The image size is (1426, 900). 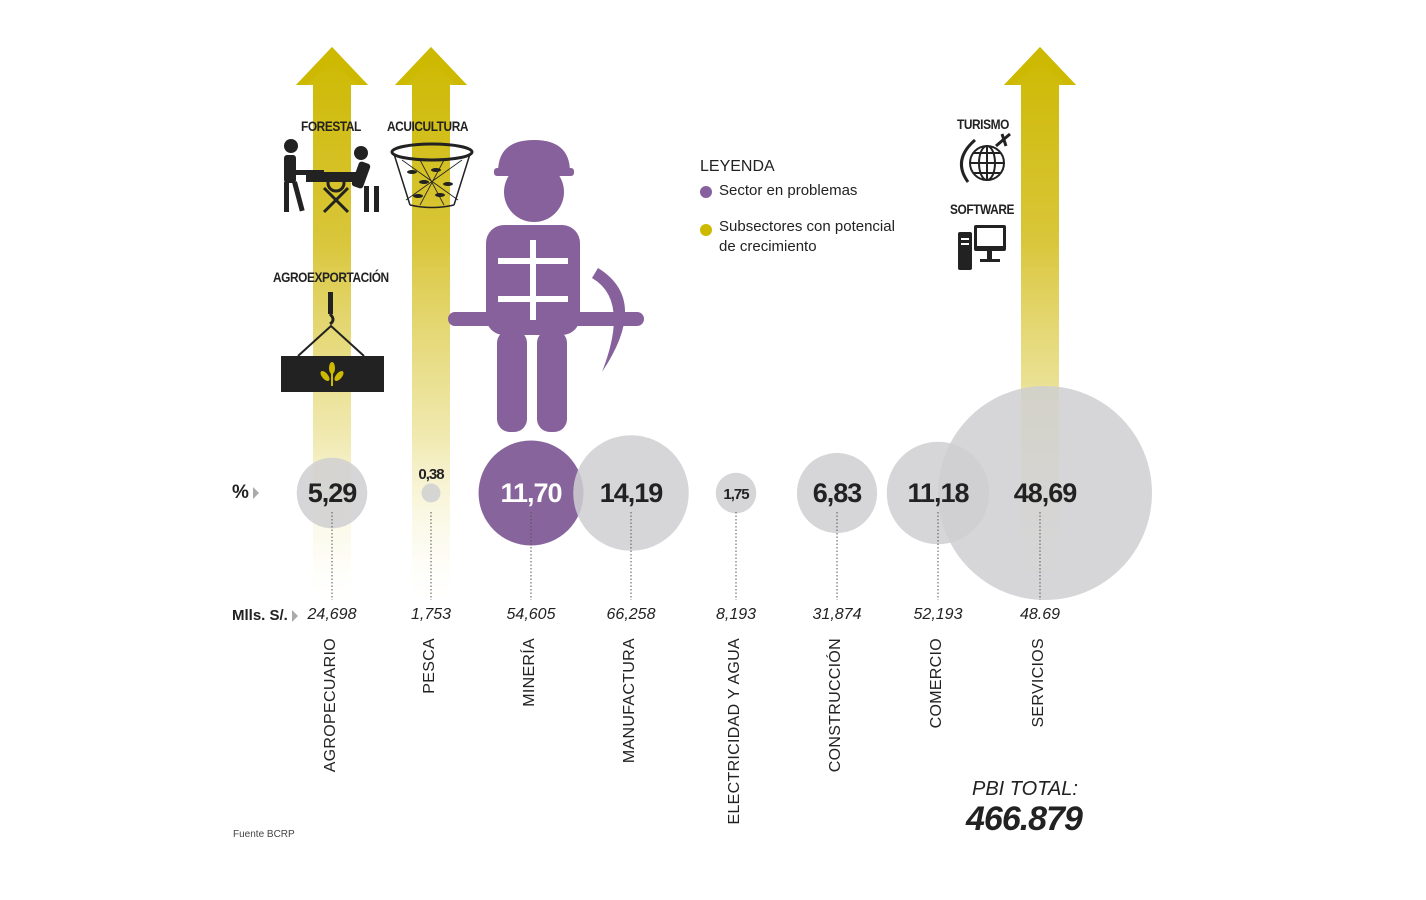 I want to click on sector-label: ELECTRICIDAD Y AGUA, so click(x=734, y=731).